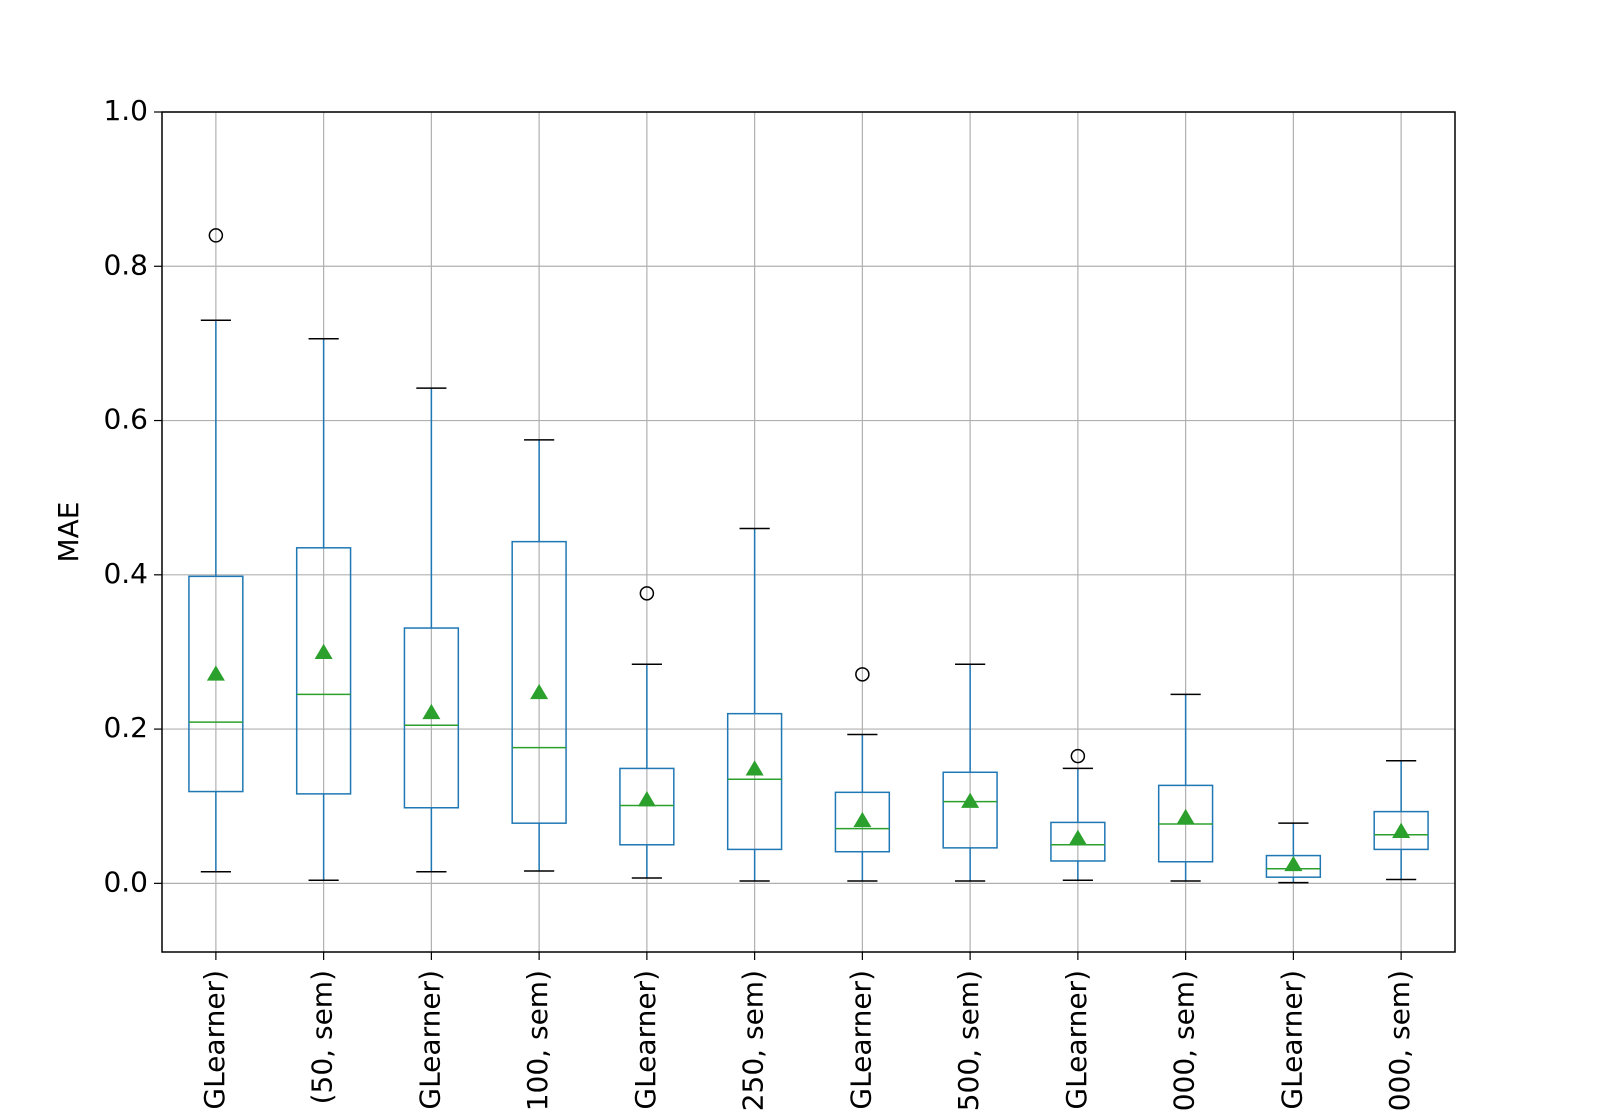 This screenshot has width=1600, height=1120. What do you see at coordinates (125, 419) in the screenshot?
I see `y-tick-label: 0.6` at bounding box center [125, 419].